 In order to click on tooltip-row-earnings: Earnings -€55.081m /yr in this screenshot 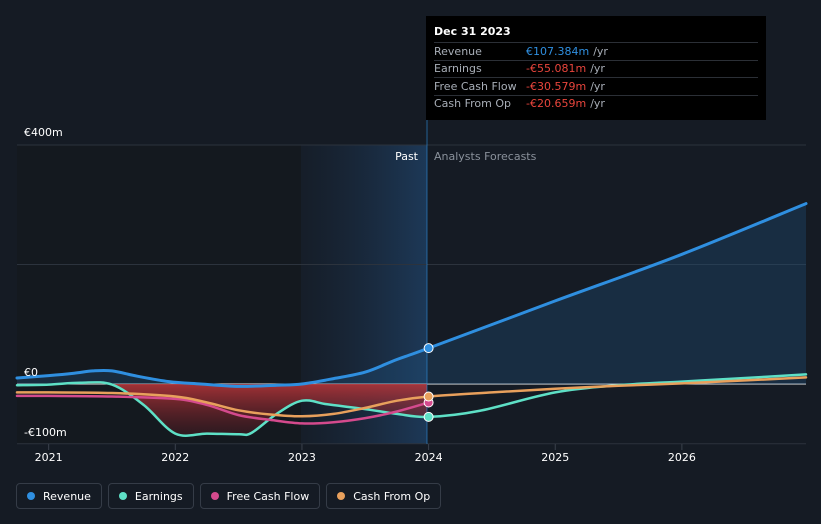, I will do `click(596, 68)`.